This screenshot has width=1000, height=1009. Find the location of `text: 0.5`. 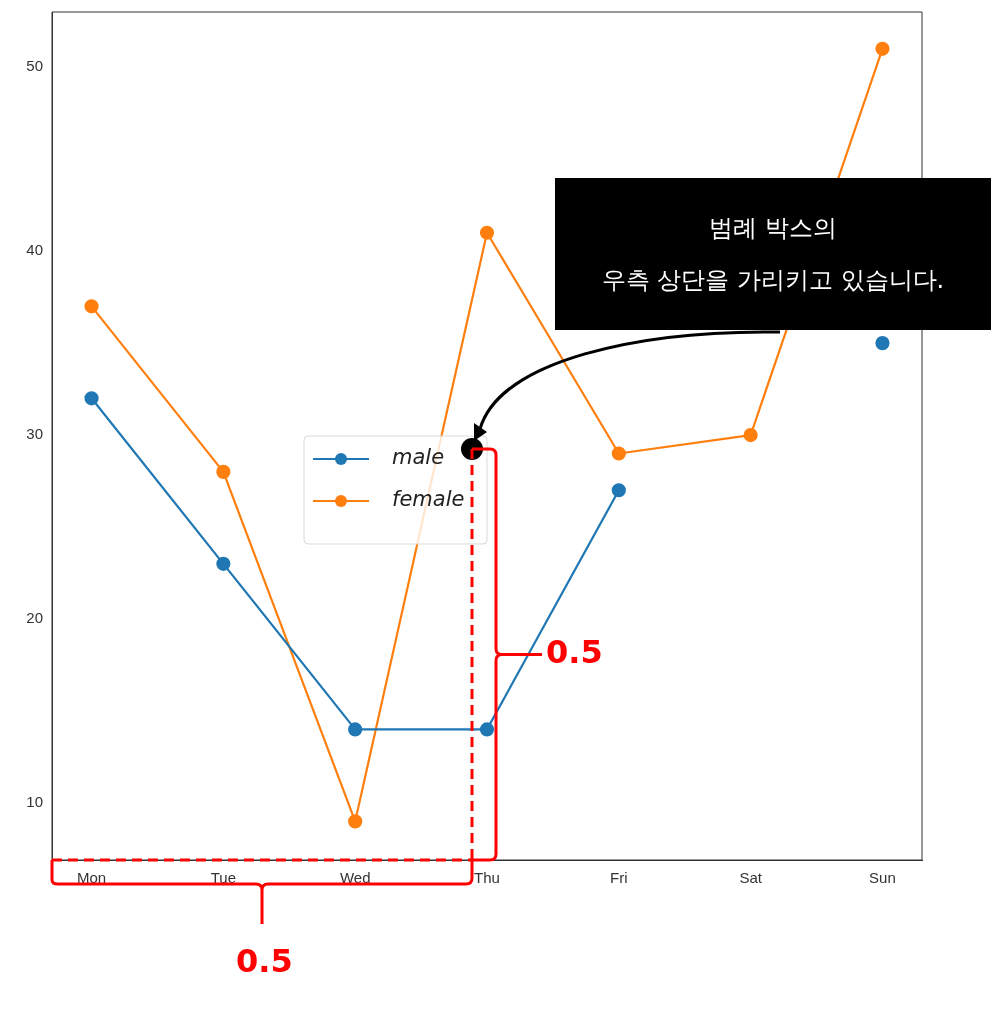

text: 0.5 is located at coordinates (264, 961).